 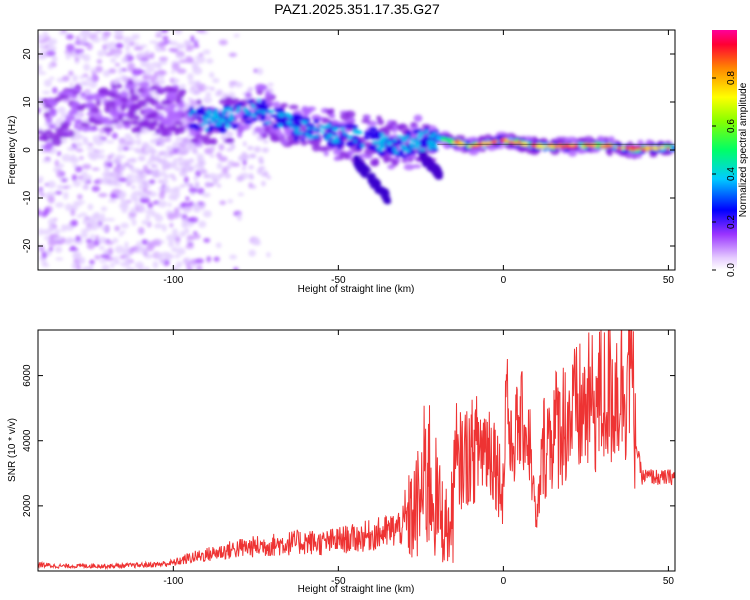 What do you see at coordinates (356, 589) in the screenshot?
I see `snr-xlabel: Height of straight line (km)` at bounding box center [356, 589].